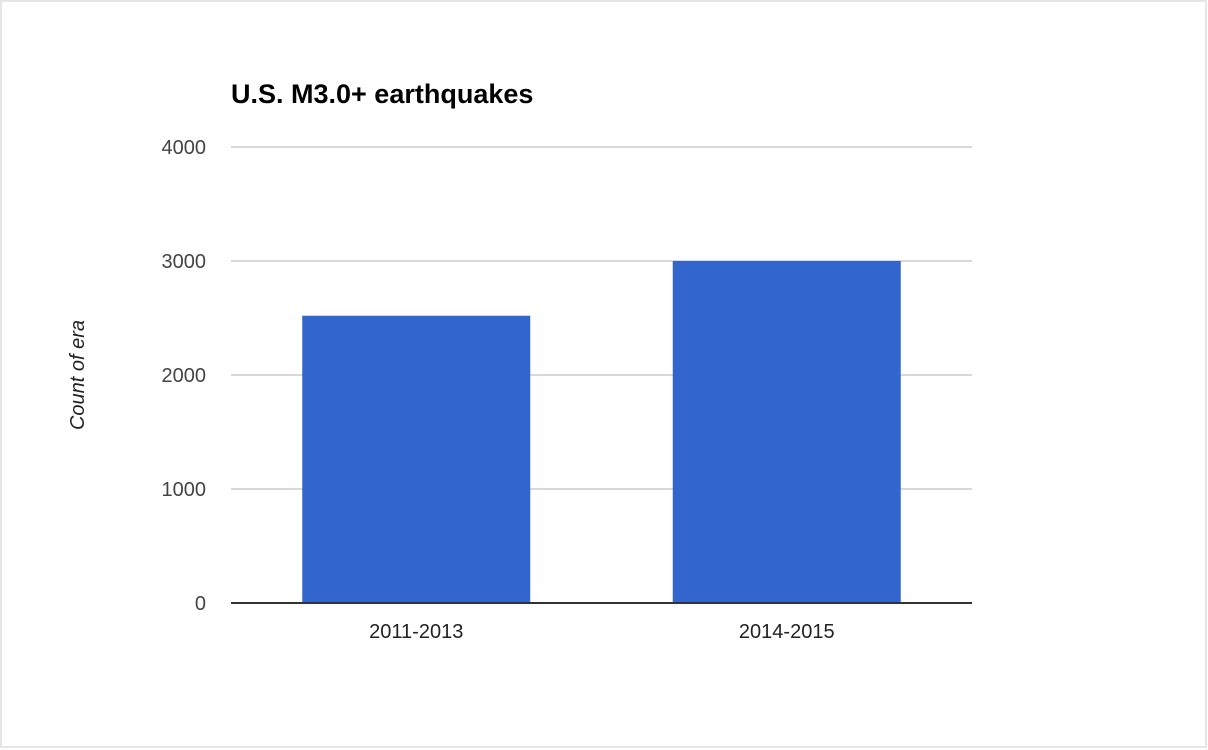 This screenshot has width=1208, height=750. What do you see at coordinates (416, 459) in the screenshot?
I see `bar-2011-2013` at bounding box center [416, 459].